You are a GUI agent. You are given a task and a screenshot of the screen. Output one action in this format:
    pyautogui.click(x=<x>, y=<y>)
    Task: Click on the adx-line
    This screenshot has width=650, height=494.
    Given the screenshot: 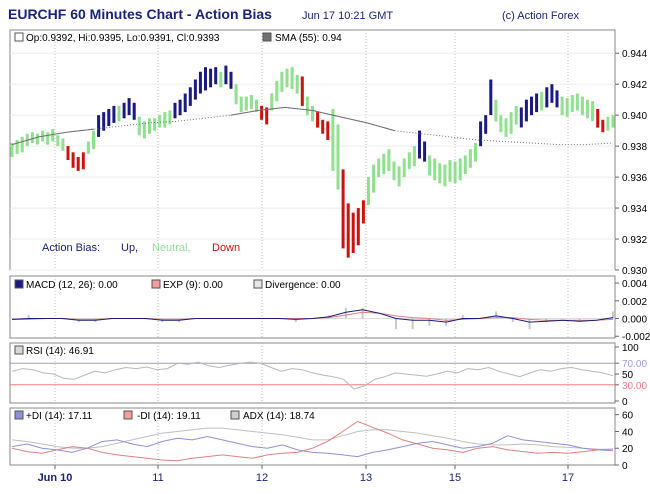 What is the action you would take?
    pyautogui.click(x=312, y=438)
    